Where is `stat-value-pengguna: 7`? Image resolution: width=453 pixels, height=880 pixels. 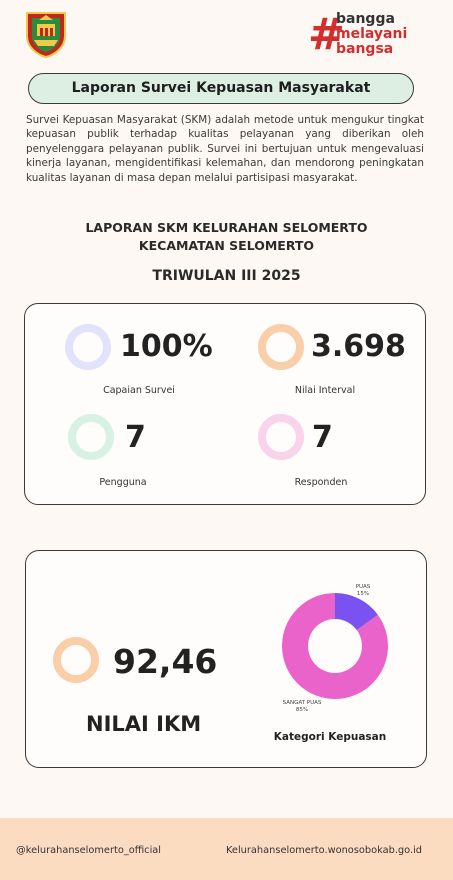
stat-value-pengguna: 7 is located at coordinates (135, 437).